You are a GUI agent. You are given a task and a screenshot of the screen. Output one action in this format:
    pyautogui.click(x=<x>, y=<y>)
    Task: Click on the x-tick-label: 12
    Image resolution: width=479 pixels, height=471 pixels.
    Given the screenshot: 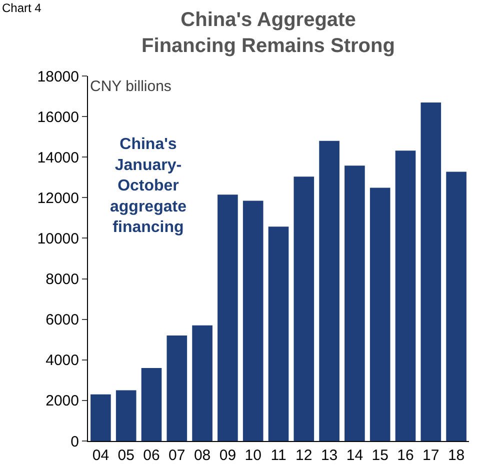 What is the action you would take?
    pyautogui.click(x=304, y=455)
    